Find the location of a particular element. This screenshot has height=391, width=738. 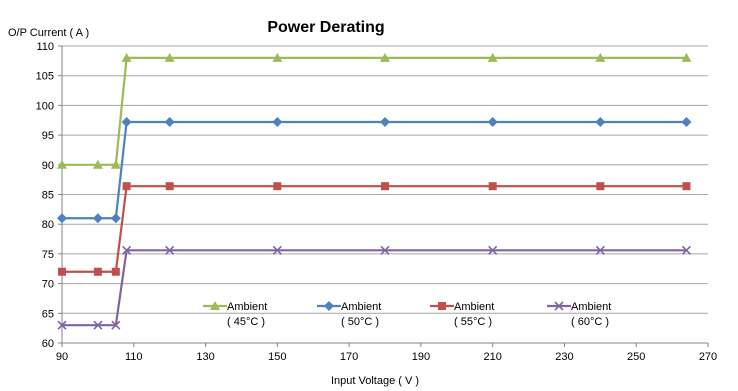

chart-title: Power Derating is located at coordinates (325, 27).